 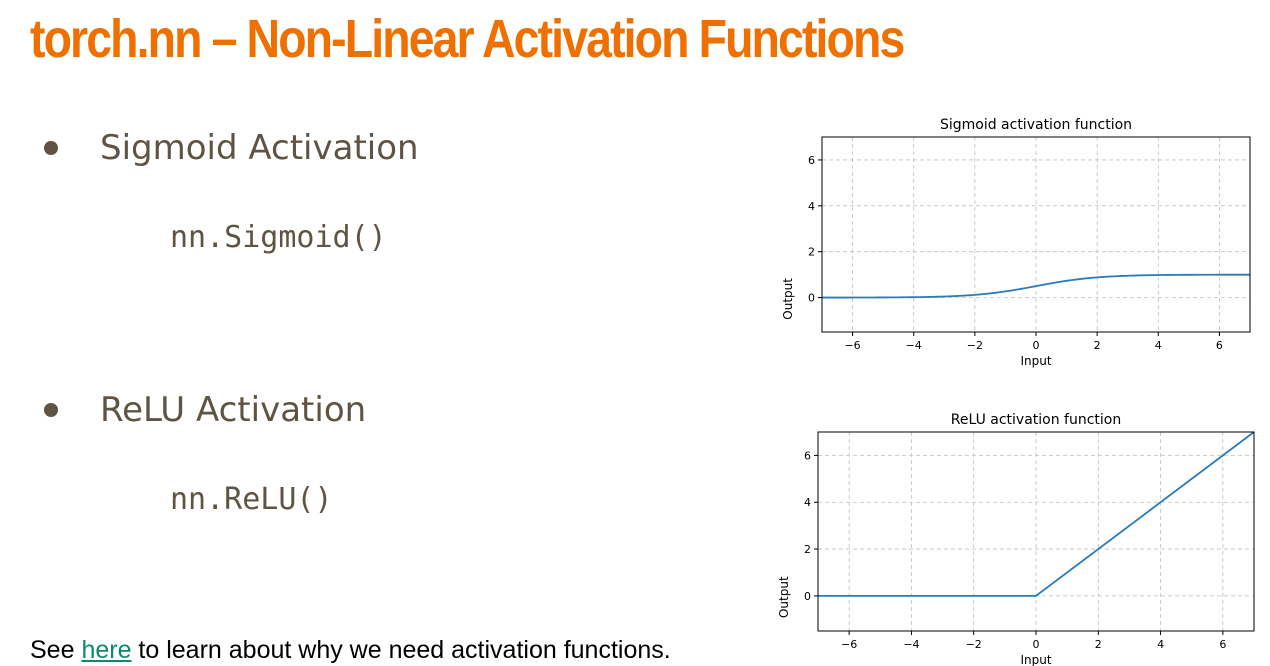 What do you see at coordinates (259, 148) in the screenshot?
I see `bullet-label: Sigmoid Activation` at bounding box center [259, 148].